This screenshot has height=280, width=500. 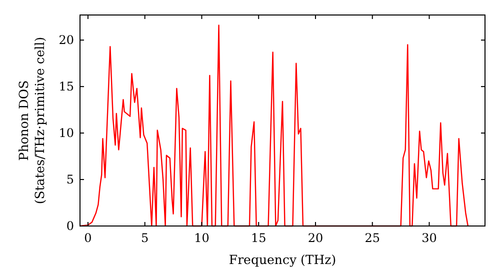 I want to click on y-tick-label: 5, so click(x=70, y=179).